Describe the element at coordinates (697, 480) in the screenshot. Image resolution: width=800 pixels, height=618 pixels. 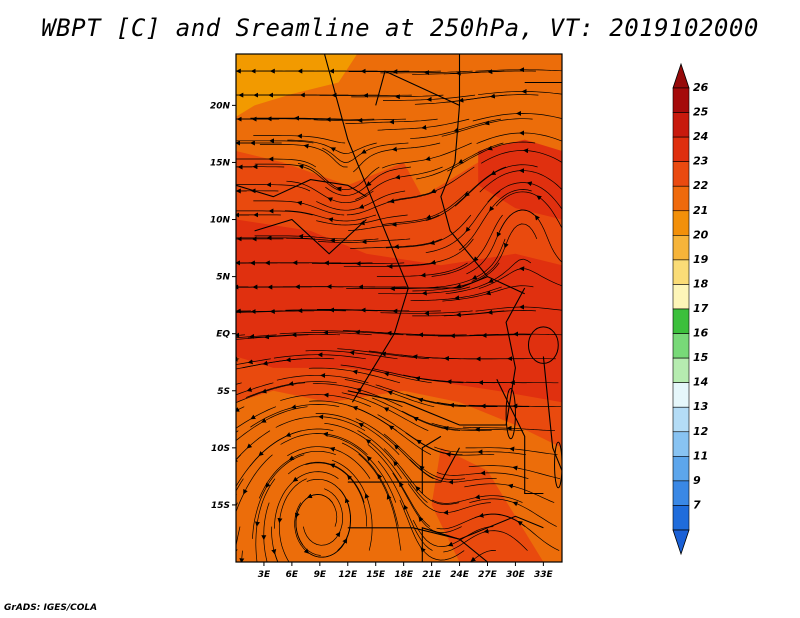
I see `colorbar-label: 9` at that location.